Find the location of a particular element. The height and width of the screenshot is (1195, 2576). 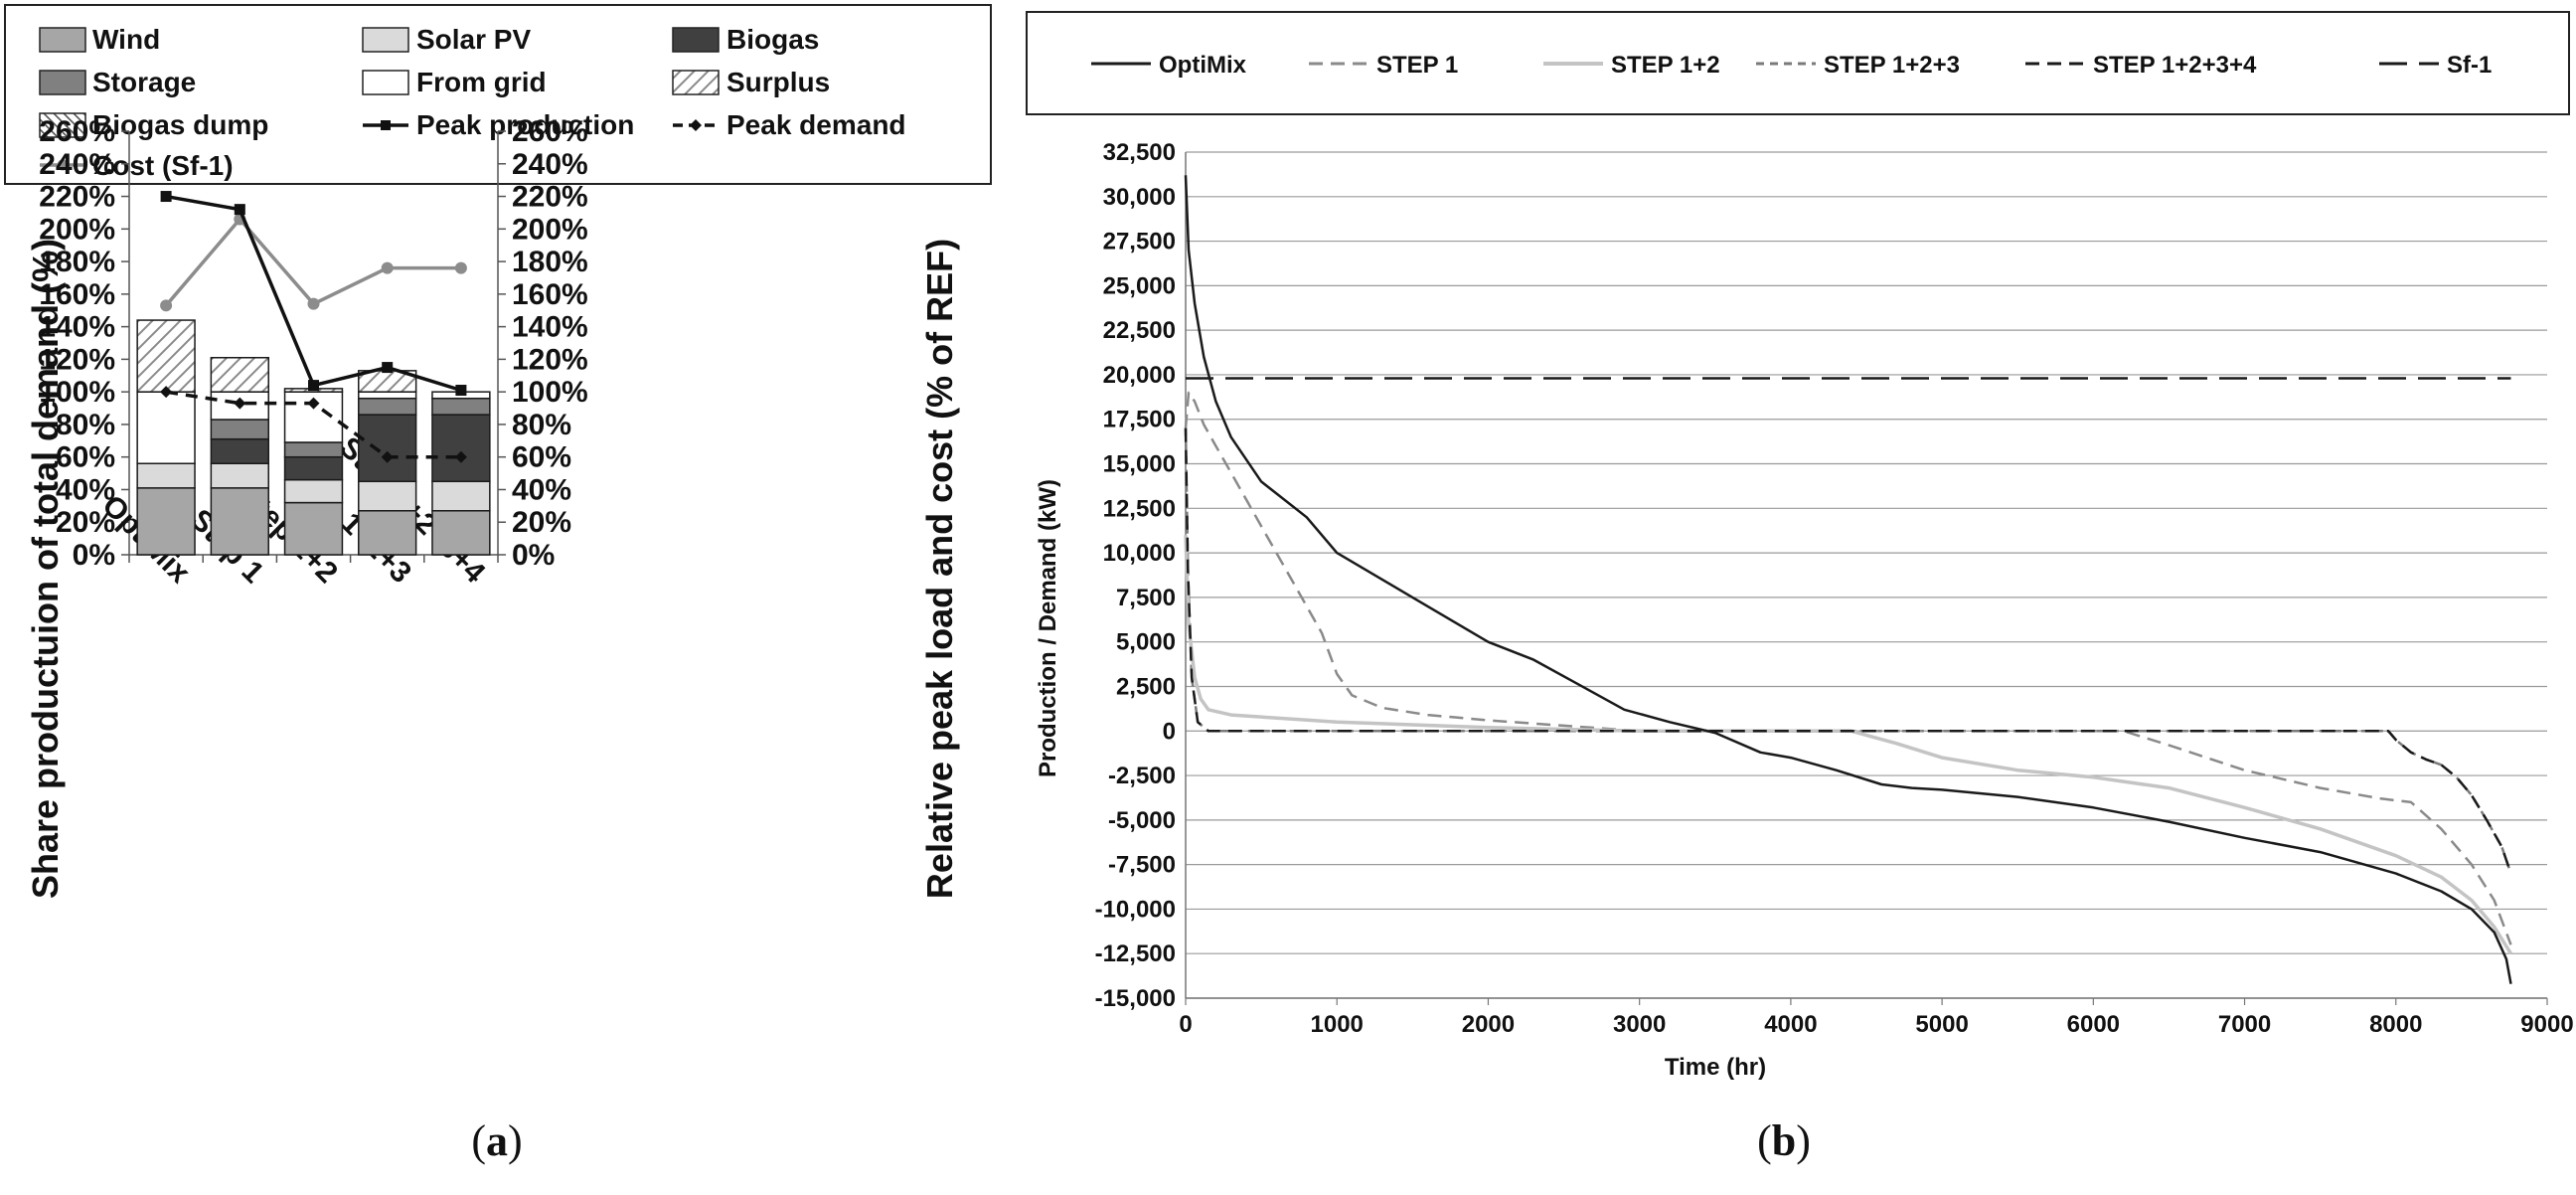

y-tick-label-a: 200% is located at coordinates (77, 229).